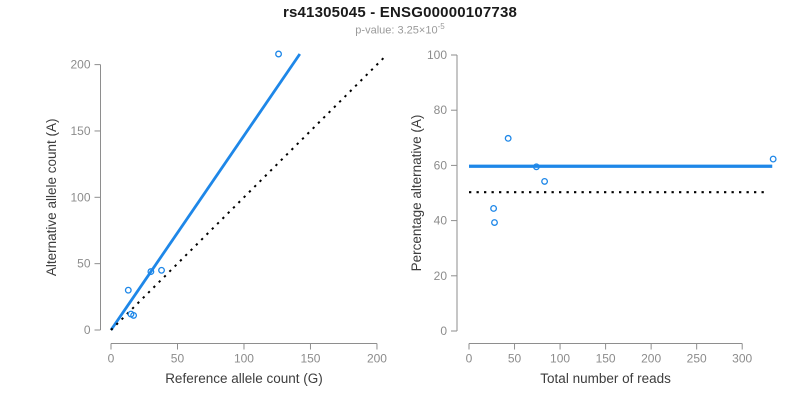  I want to click on y-tick-label: 40, so click(441, 221).